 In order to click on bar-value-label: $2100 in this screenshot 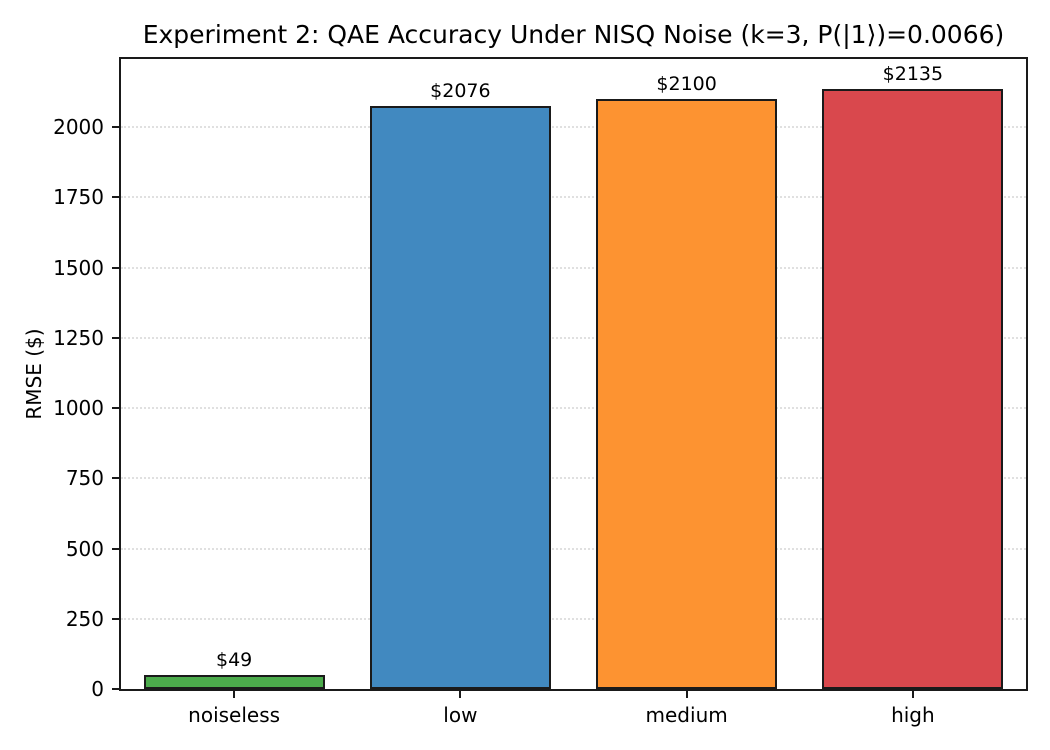, I will do `click(686, 83)`.